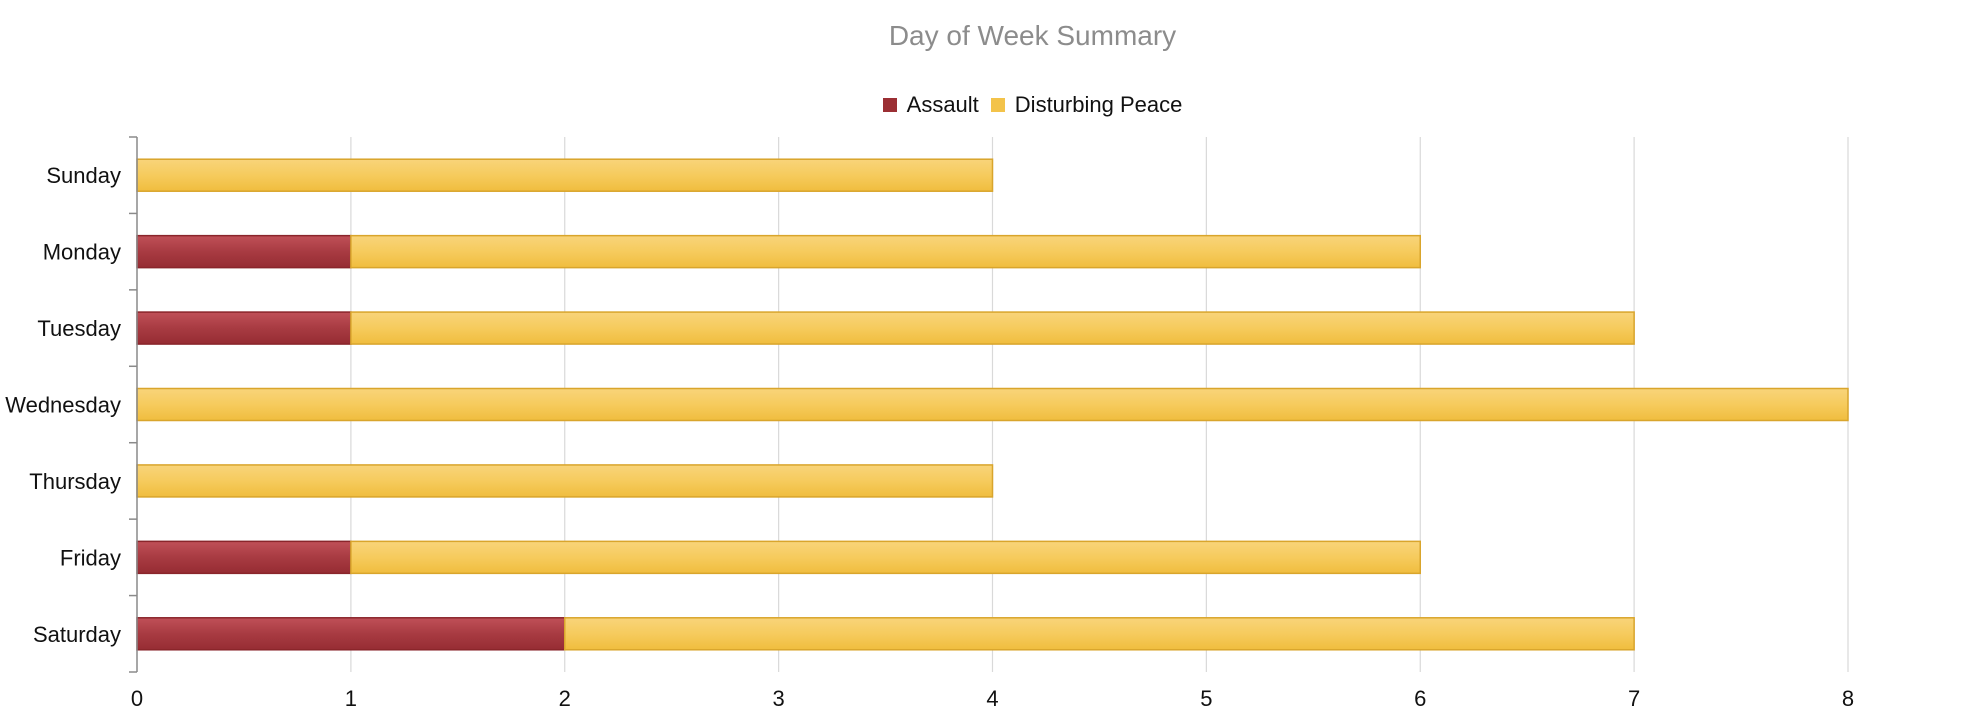 This screenshot has width=1968, height=724. Describe the element at coordinates (992, 328) in the screenshot. I see `bar-disturbing-peace-tuesday` at that location.